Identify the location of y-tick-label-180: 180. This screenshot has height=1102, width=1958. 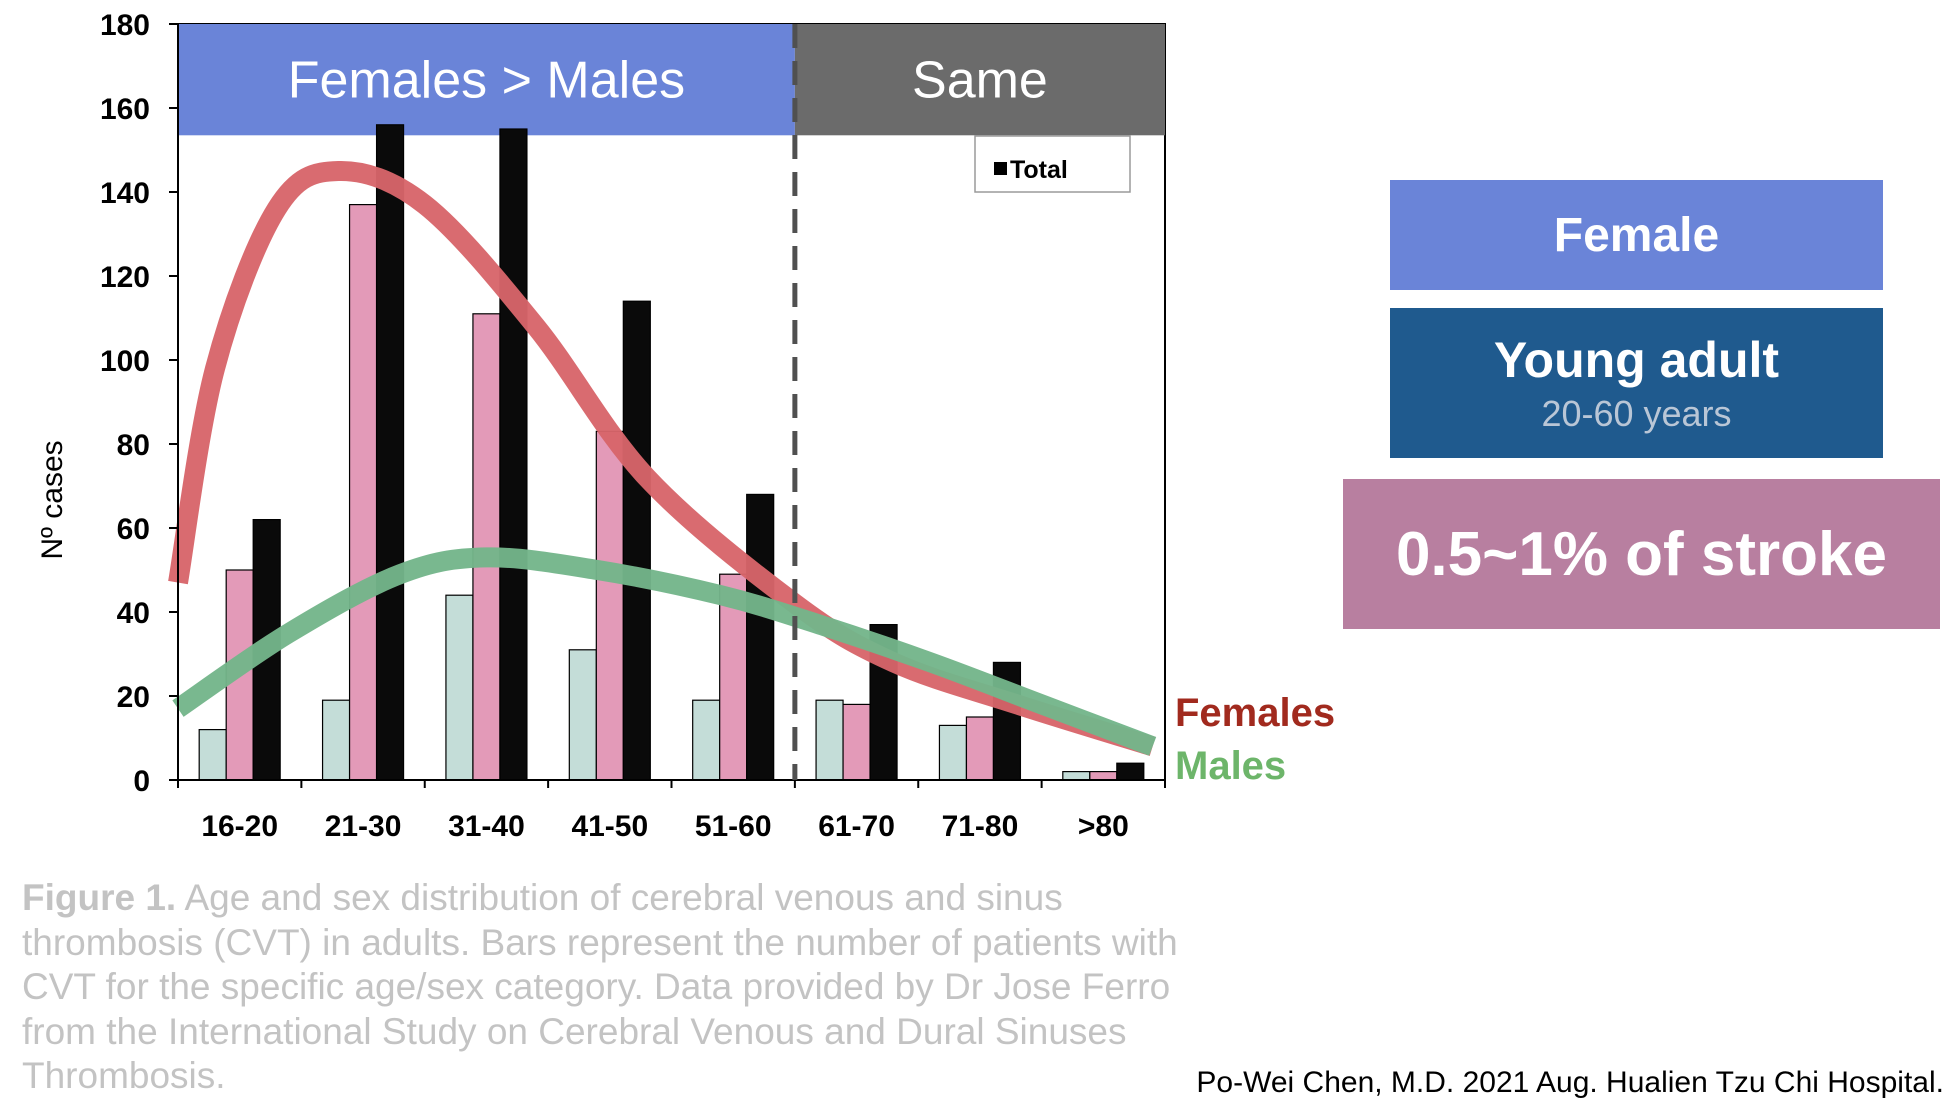
(125, 25).